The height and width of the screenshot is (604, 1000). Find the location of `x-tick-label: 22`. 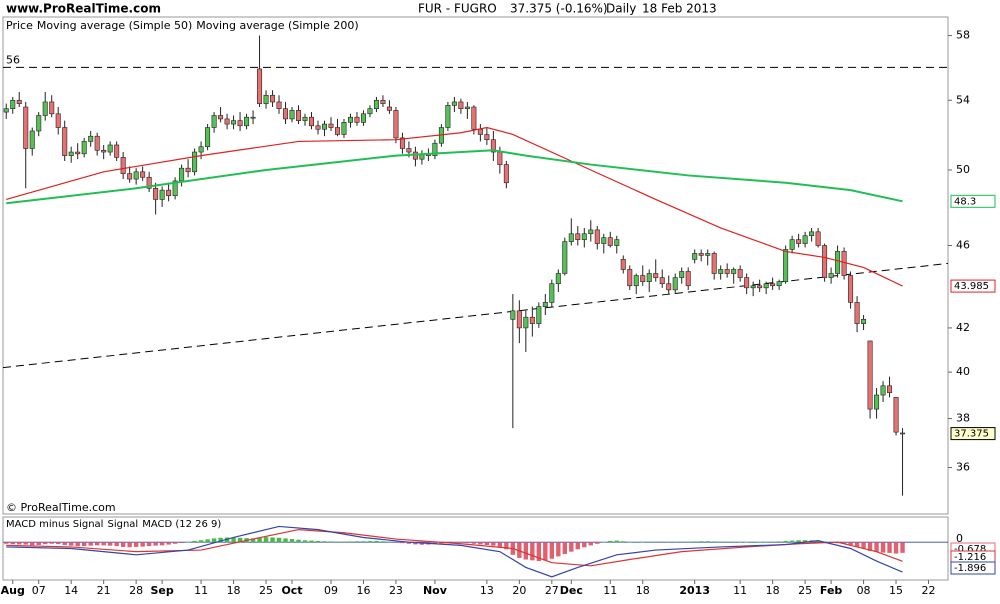

x-tick-label: 22 is located at coordinates (929, 590).